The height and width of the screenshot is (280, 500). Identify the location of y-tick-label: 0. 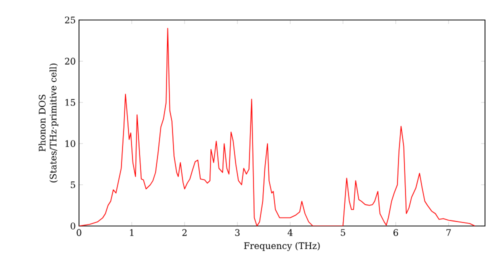
(73, 226).